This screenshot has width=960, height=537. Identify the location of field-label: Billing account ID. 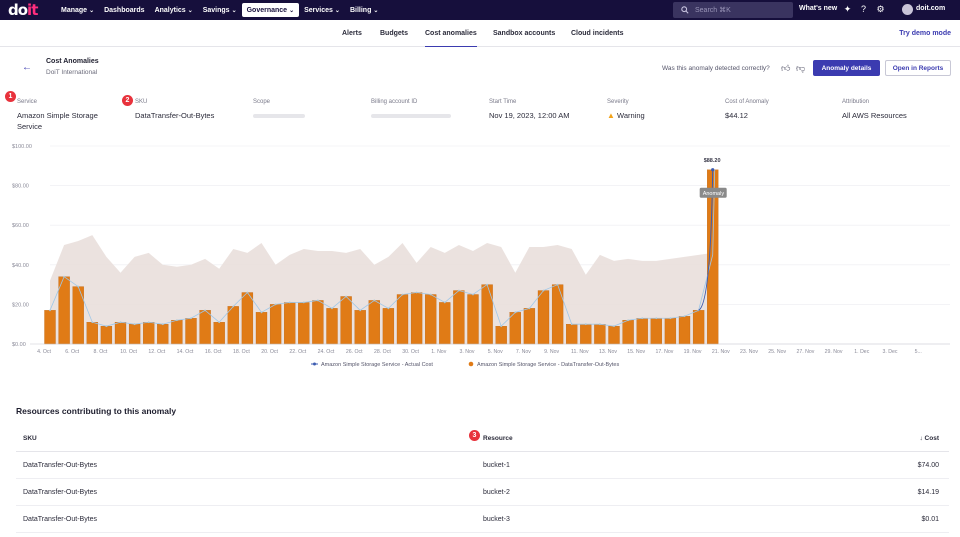
(394, 102).